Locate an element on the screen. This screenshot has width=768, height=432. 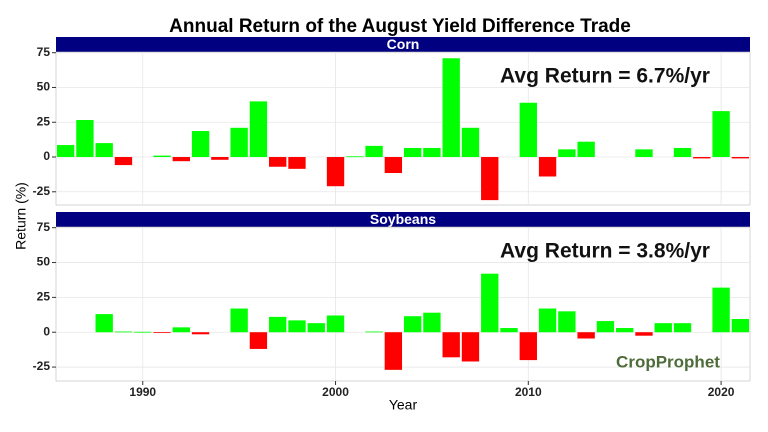
annotation: Avg Return = 3.8%/yr is located at coordinates (605, 251).